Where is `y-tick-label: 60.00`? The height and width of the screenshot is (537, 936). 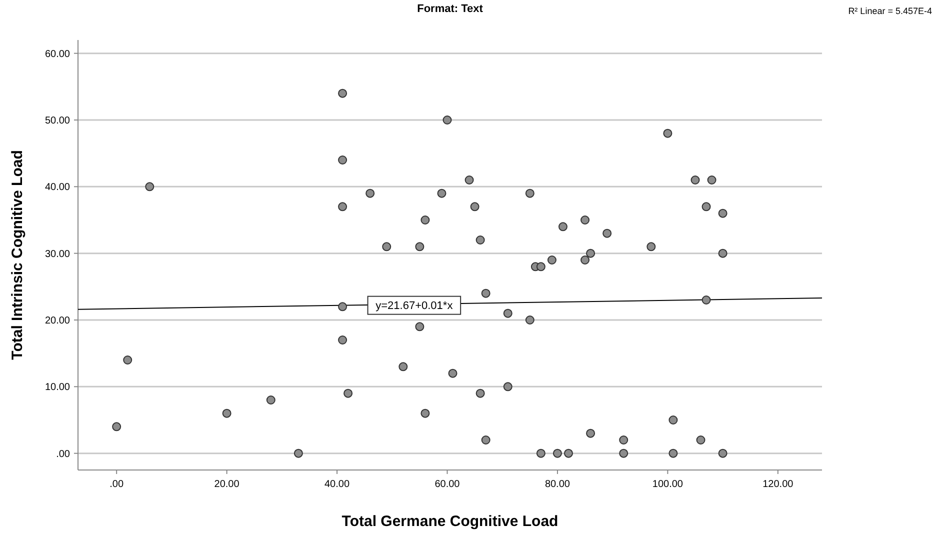 y-tick-label: 60.00 is located at coordinates (57, 54).